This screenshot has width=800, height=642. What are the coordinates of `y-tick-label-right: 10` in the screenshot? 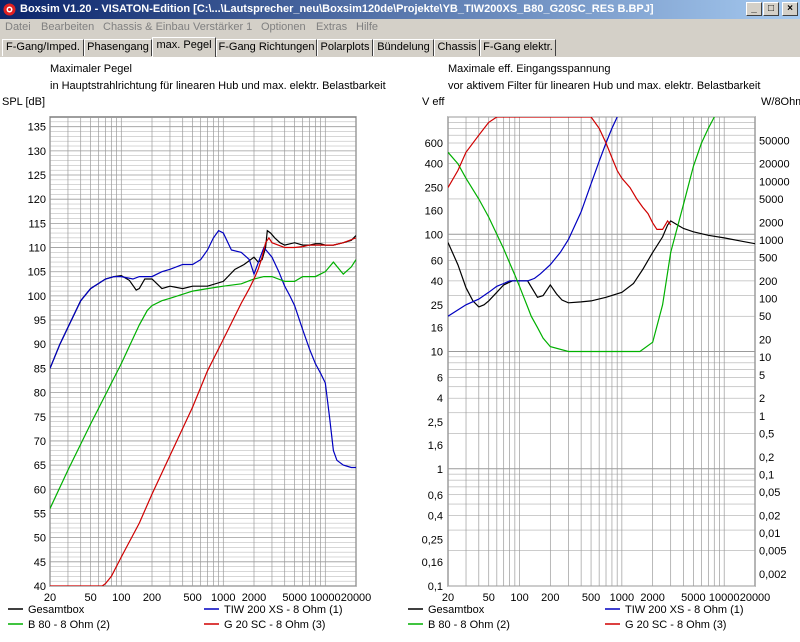 It's located at (765, 358).